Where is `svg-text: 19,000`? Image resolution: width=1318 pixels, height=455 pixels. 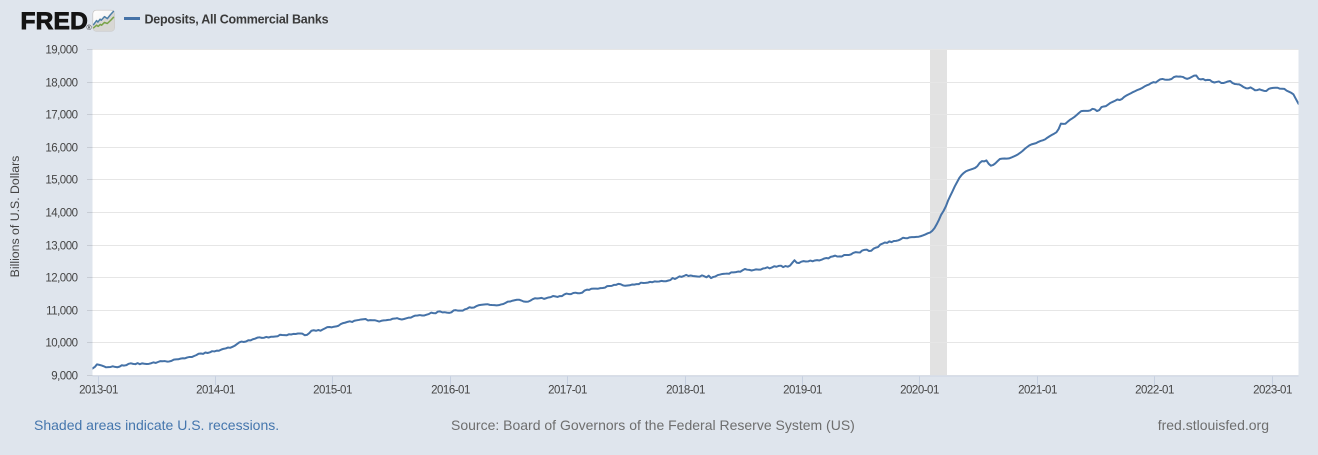
svg-text: 19,000 is located at coordinates (61, 51).